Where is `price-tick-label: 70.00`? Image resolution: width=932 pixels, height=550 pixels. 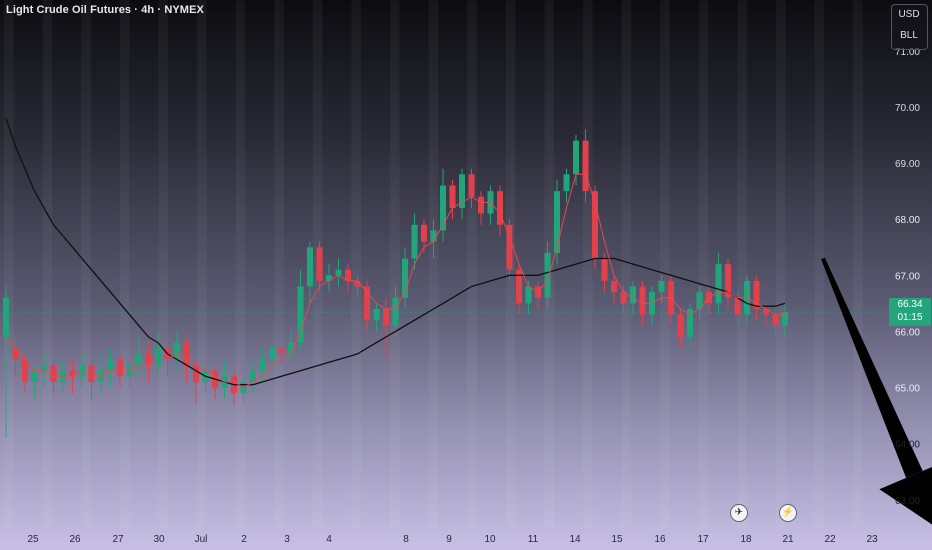 price-tick-label: 70.00 is located at coordinates (907, 108).